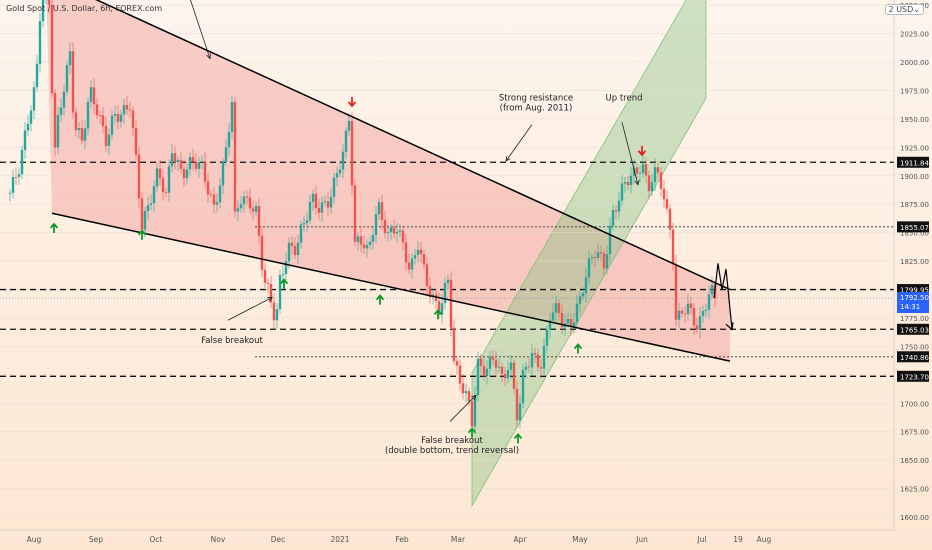 Image resolution: width=932 pixels, height=550 pixels. What do you see at coordinates (914, 319) in the screenshot?
I see `y-tick-label: 1775.00` at bounding box center [914, 319].